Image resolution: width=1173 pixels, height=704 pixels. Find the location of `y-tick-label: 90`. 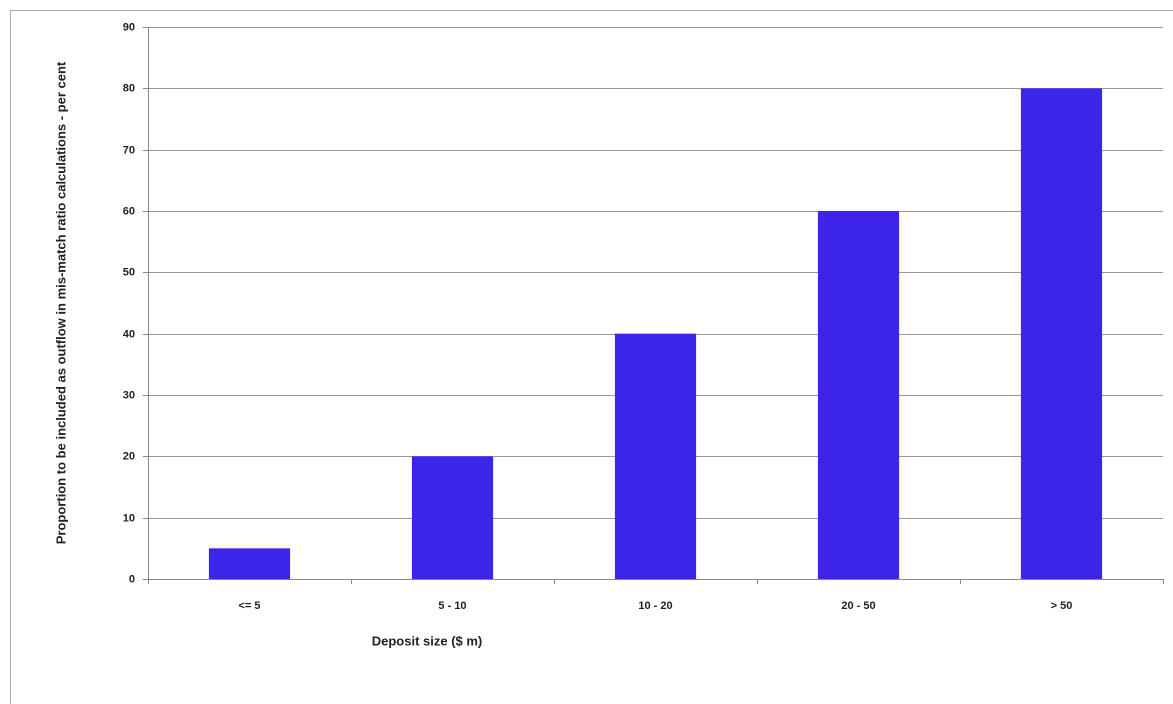

y-tick-label: 90 is located at coordinates (129, 27).